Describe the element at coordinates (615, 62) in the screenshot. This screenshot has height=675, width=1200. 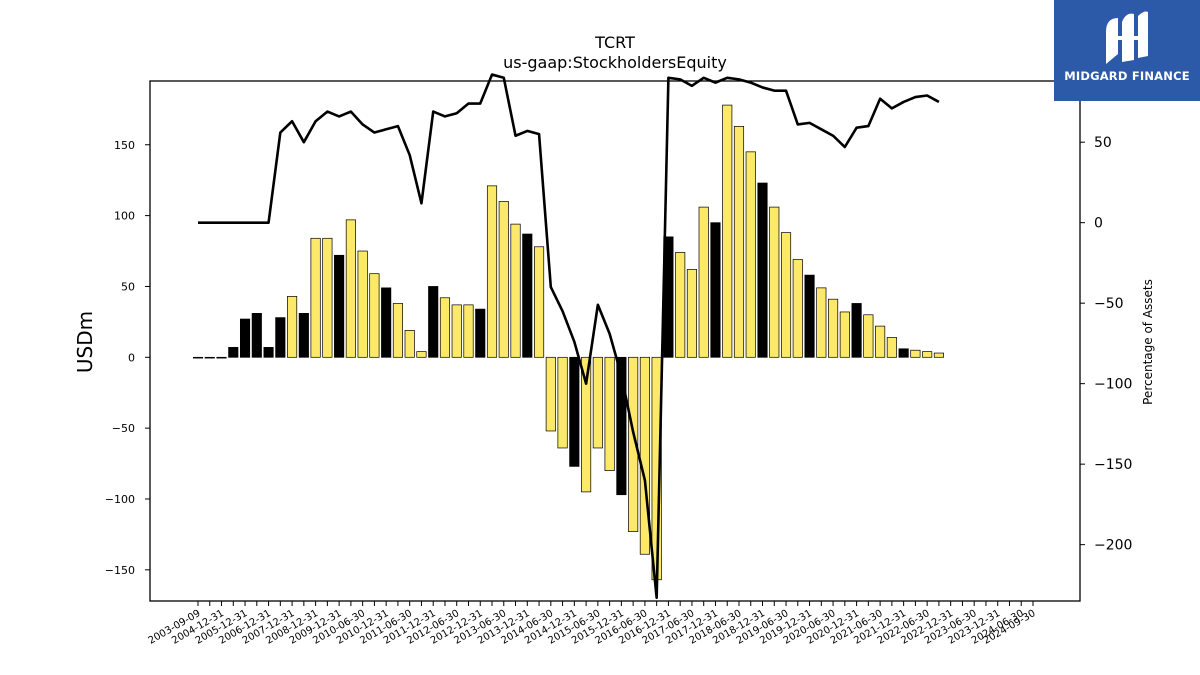
I see `chart-subtitle: us-gaap:StockholdersEquity` at that location.